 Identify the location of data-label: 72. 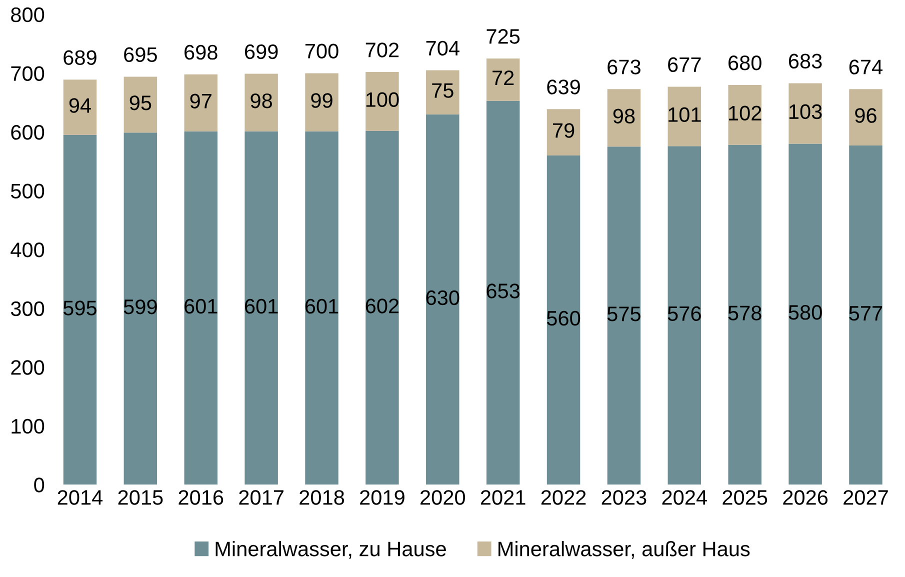
(503, 78).